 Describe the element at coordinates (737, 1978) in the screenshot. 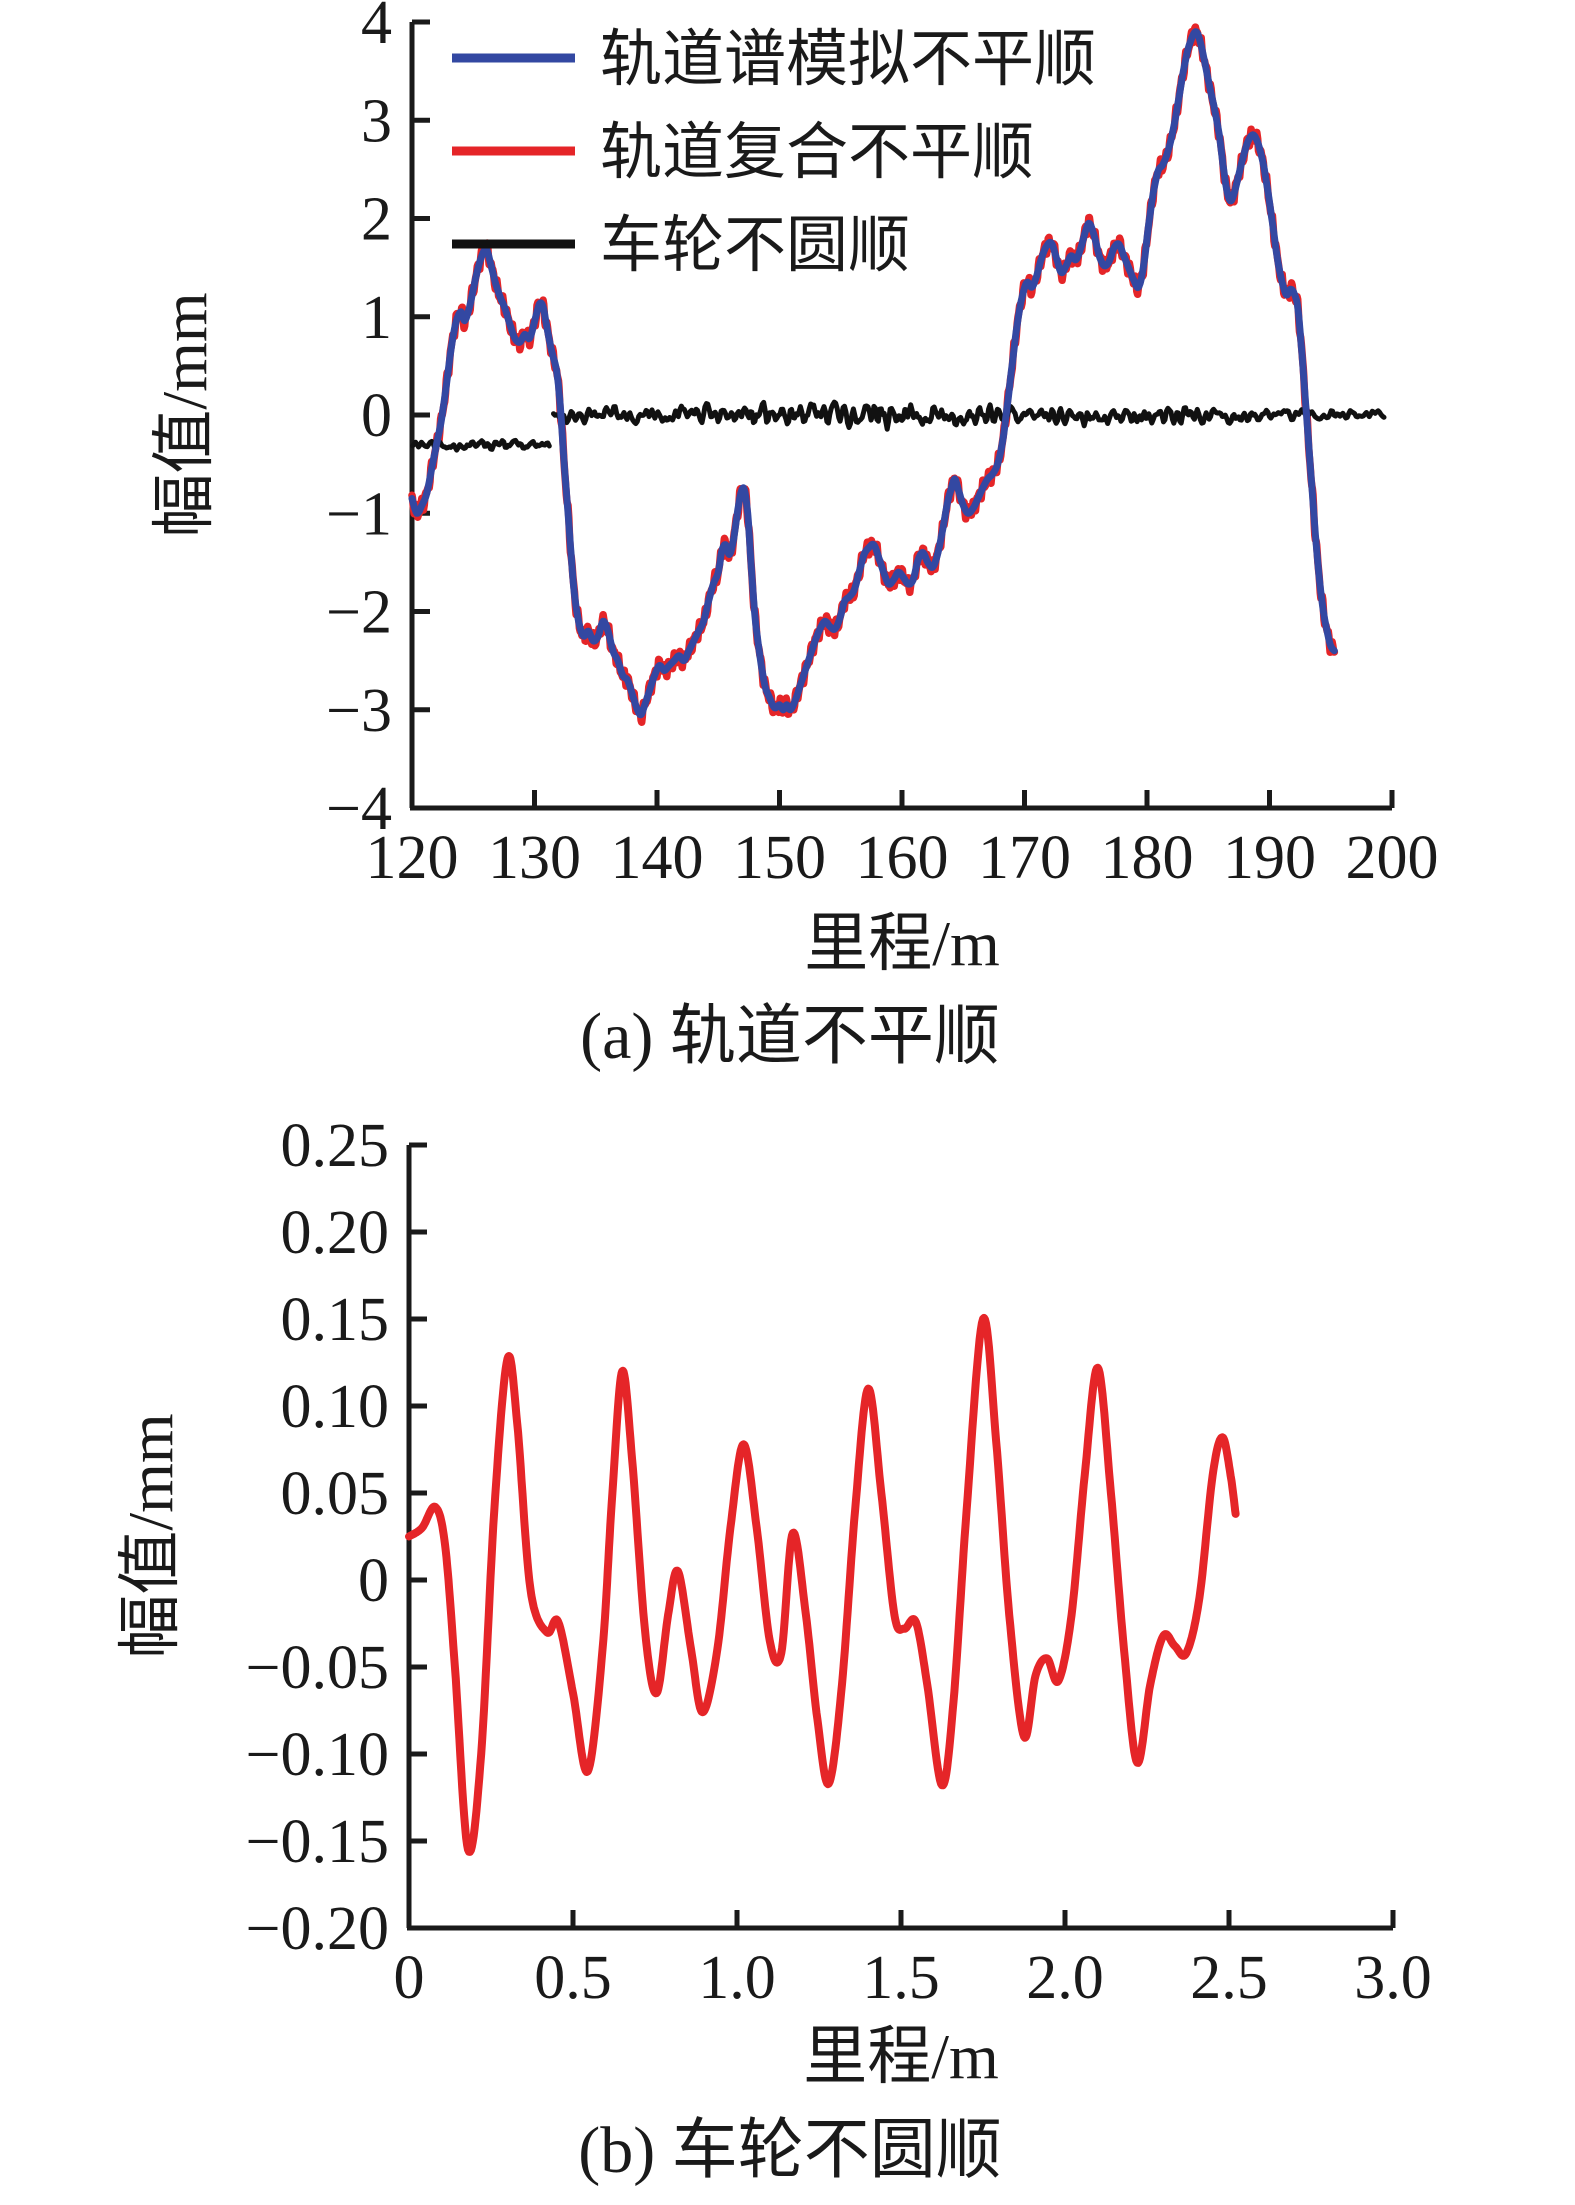

I see `chart-b-x-tick-label: 1.0` at that location.